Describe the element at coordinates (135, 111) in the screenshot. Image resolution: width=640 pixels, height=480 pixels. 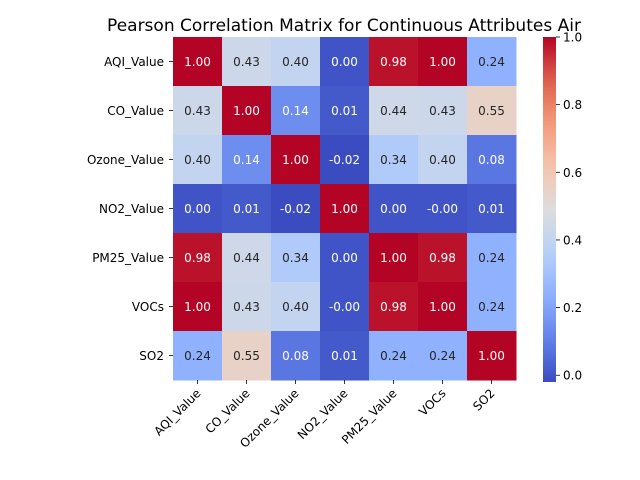
I see `y-tick-label: CO_Value` at that location.